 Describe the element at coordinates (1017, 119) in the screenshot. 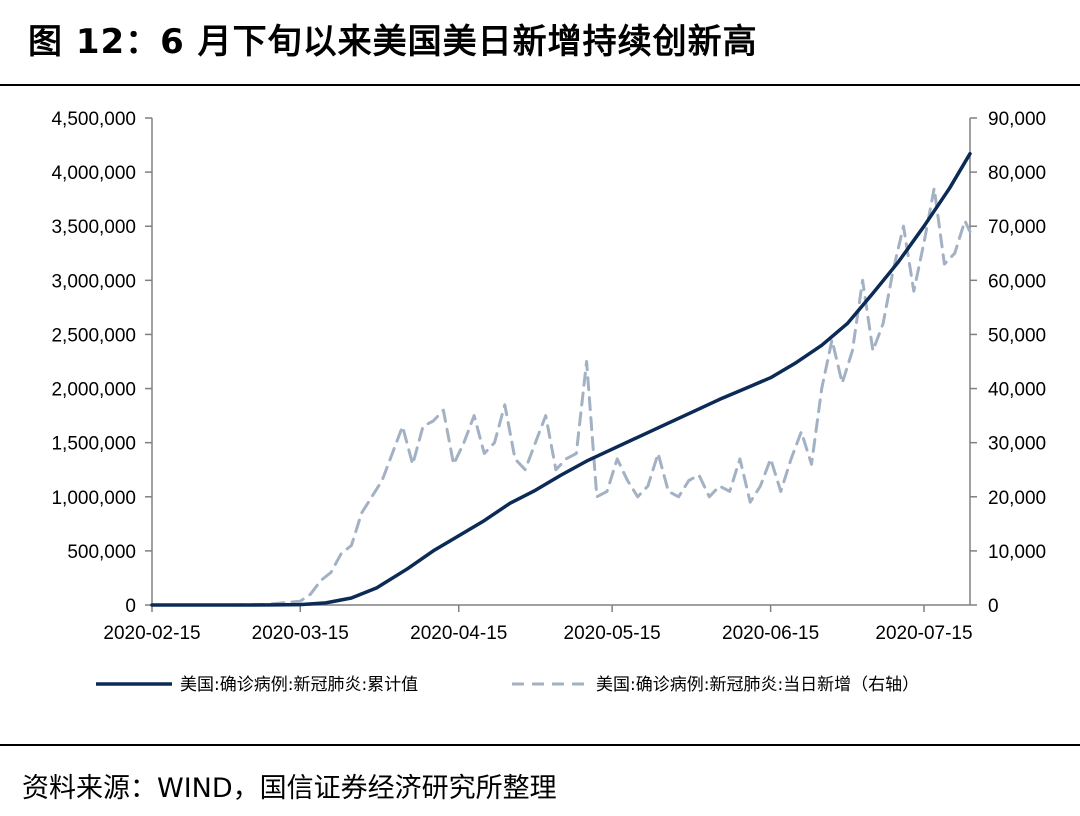

I see `y-right-tick-label: 90,000` at that location.